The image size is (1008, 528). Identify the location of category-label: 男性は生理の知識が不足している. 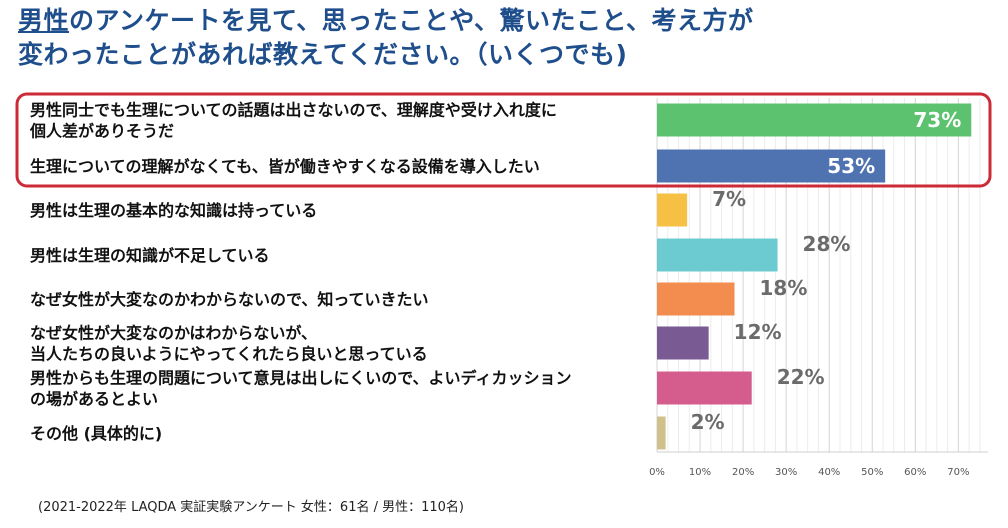
(150, 255).